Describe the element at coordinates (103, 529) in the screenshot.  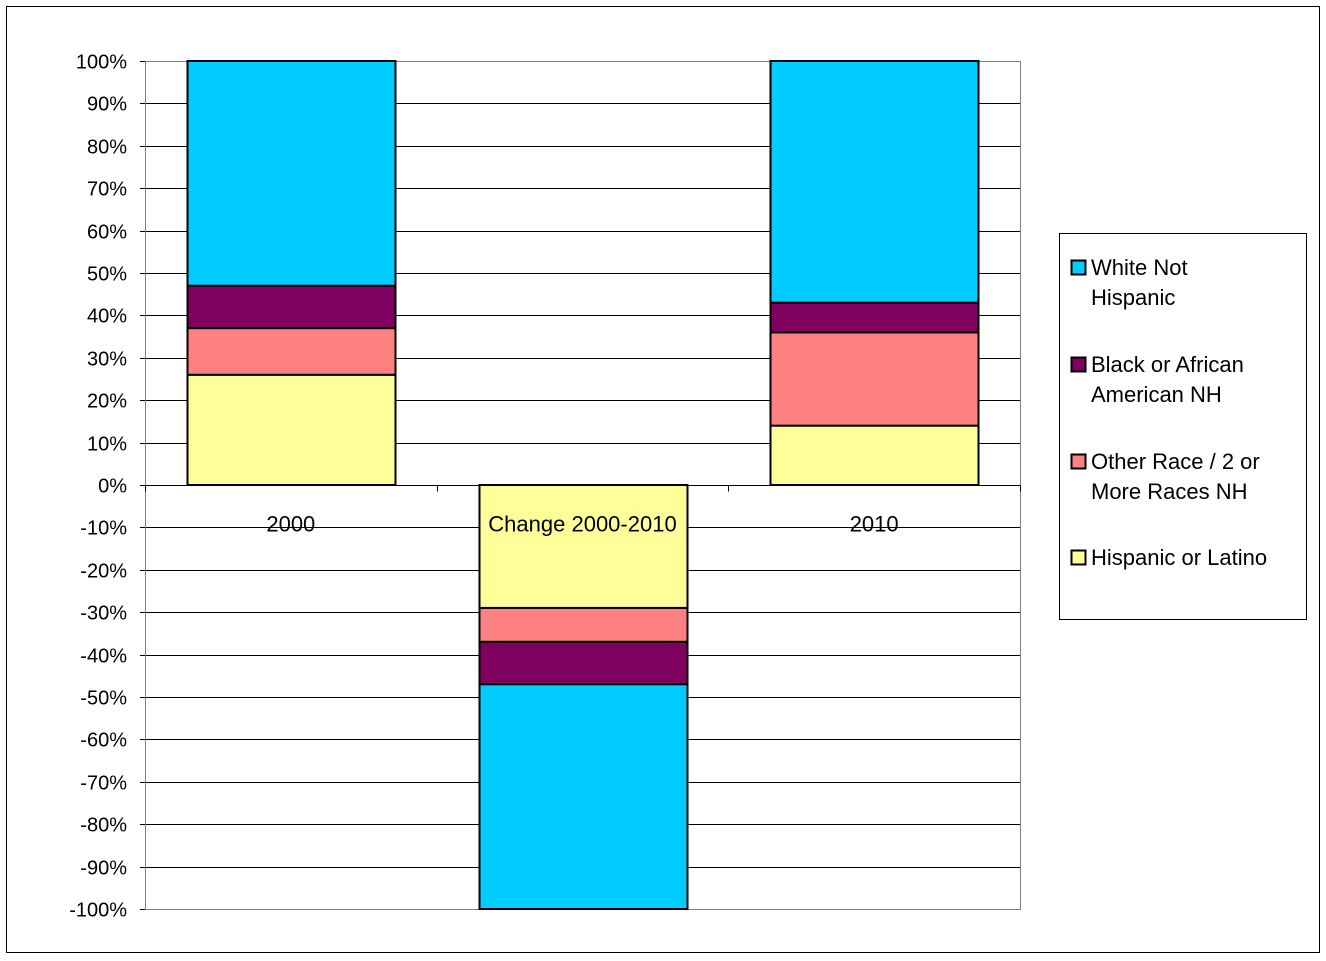
I see `y-tick-label: -10%` at that location.